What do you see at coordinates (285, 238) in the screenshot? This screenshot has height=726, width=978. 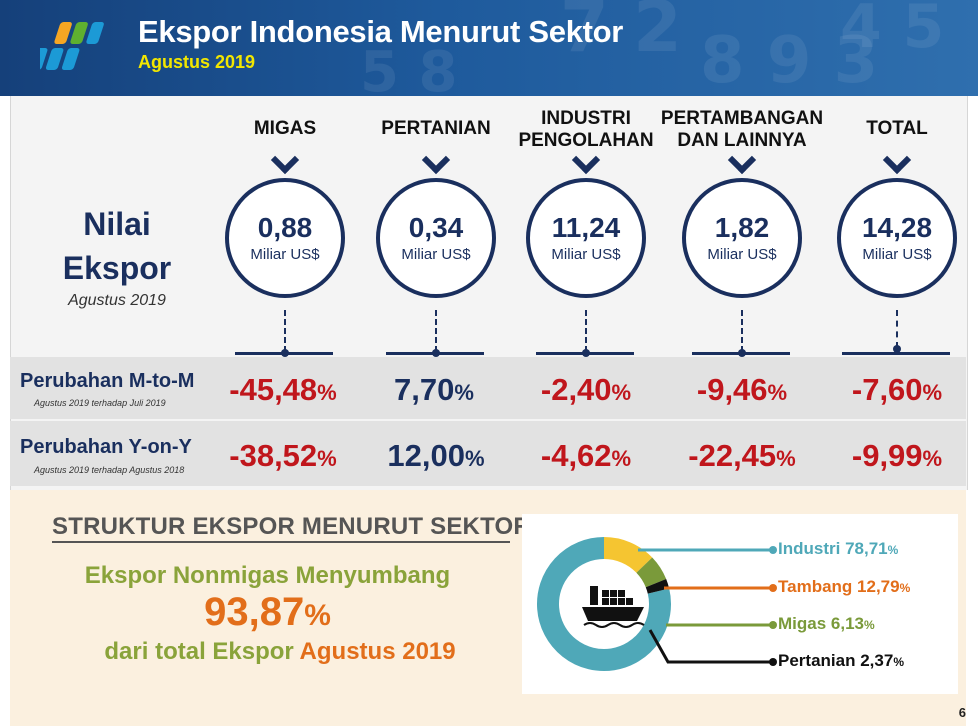 I see `value-circle-migas: 0,88 Miliar US$` at bounding box center [285, 238].